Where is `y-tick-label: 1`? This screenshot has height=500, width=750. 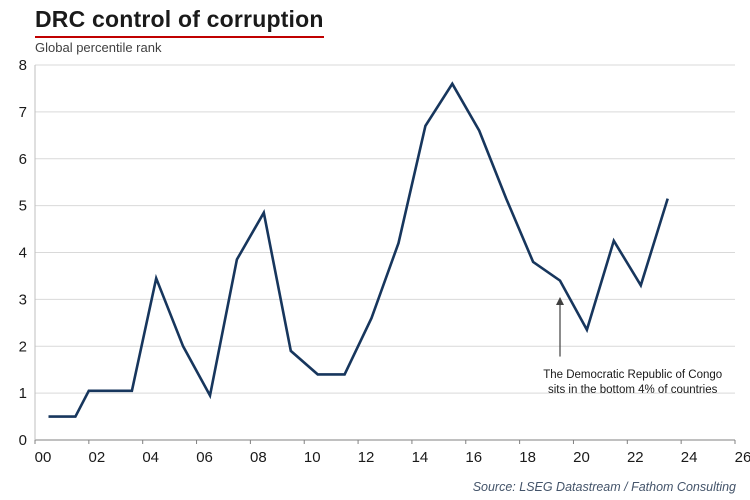 y-tick-label: 1 is located at coordinates (23, 393).